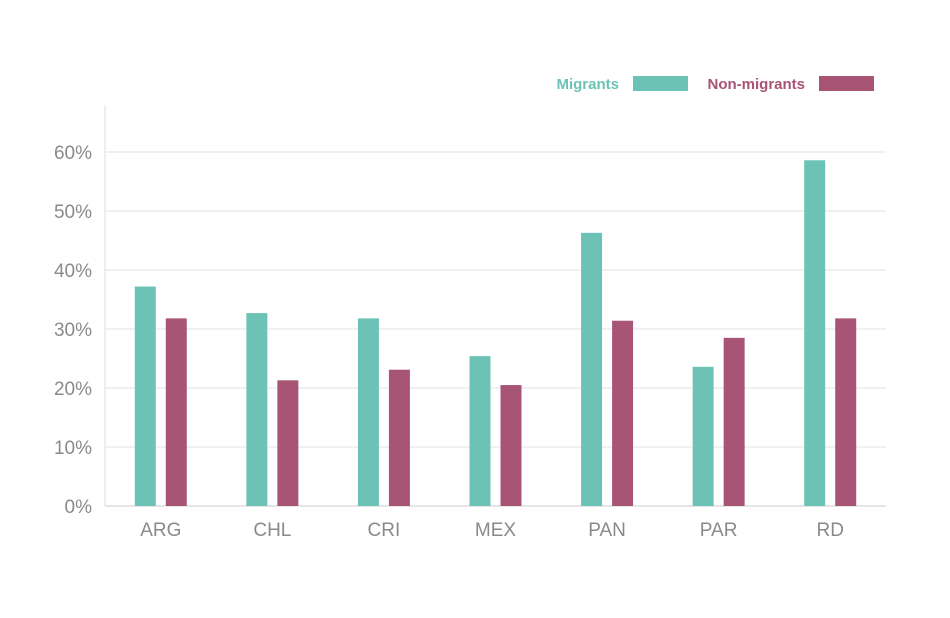 Image resolution: width=950 pixels, height=618 pixels. What do you see at coordinates (288, 443) in the screenshot?
I see `bar-chl-non-migrants` at bounding box center [288, 443].